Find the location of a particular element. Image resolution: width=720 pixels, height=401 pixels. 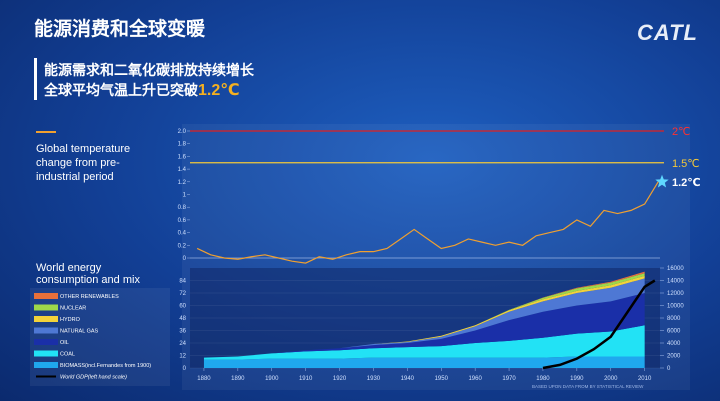

legend-label: HYDRO is located at coordinates (70, 320).